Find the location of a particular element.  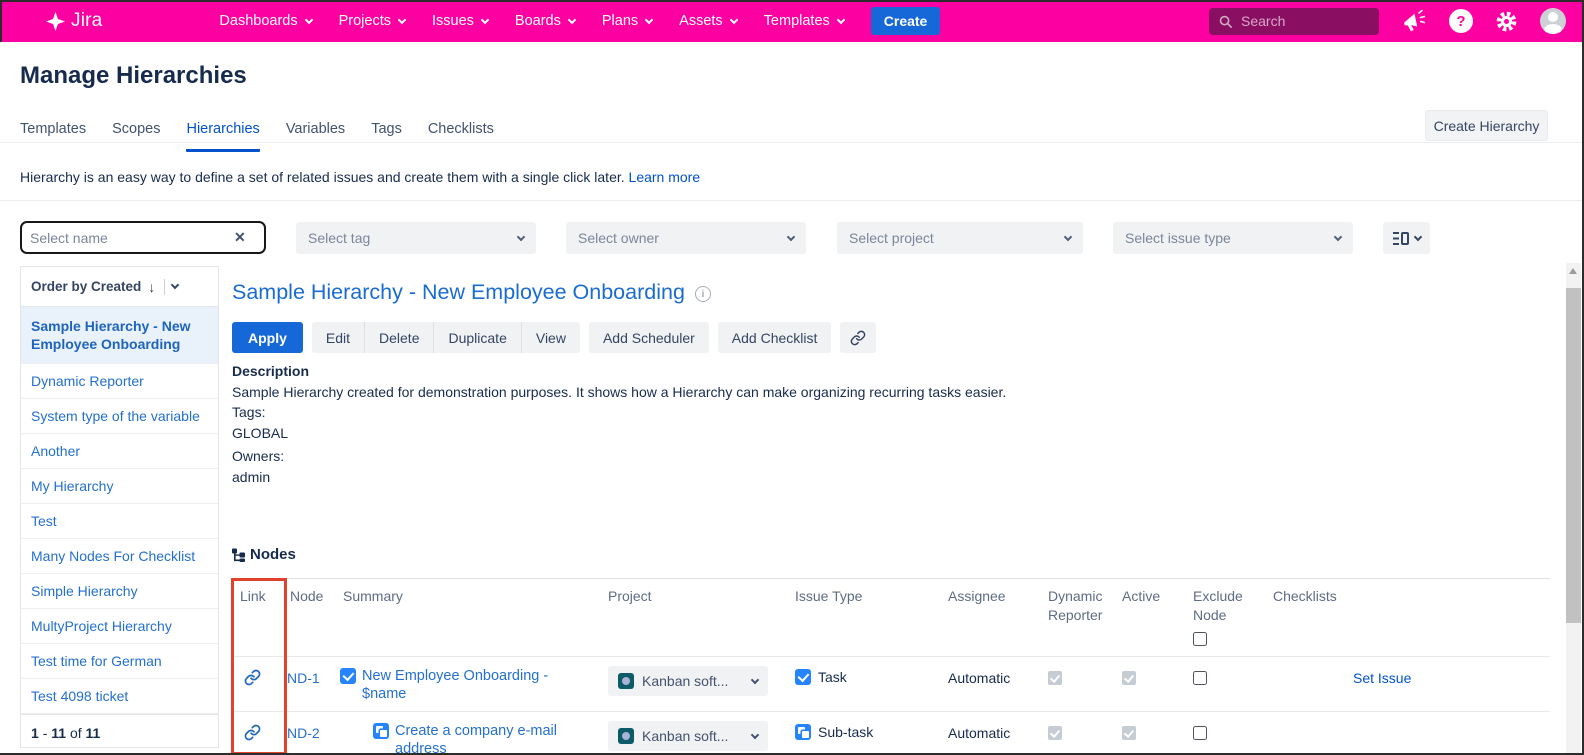

nav-item-projects: Projects is located at coordinates (373, 21).